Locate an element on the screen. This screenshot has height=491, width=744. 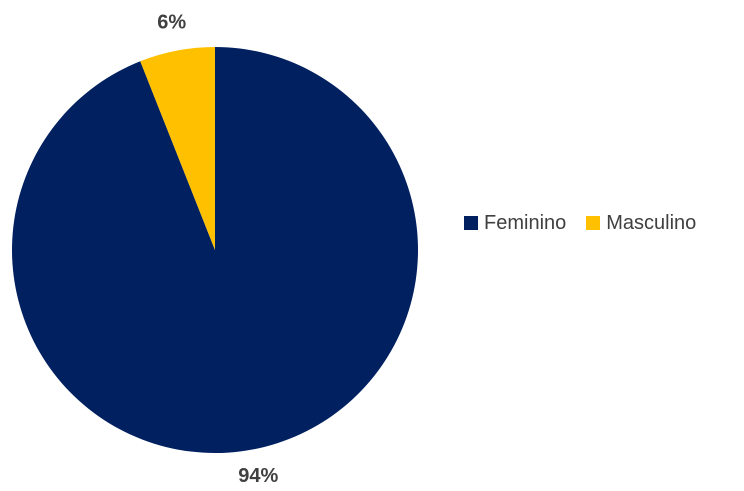
legend: Feminino Masculino is located at coordinates (580, 223).